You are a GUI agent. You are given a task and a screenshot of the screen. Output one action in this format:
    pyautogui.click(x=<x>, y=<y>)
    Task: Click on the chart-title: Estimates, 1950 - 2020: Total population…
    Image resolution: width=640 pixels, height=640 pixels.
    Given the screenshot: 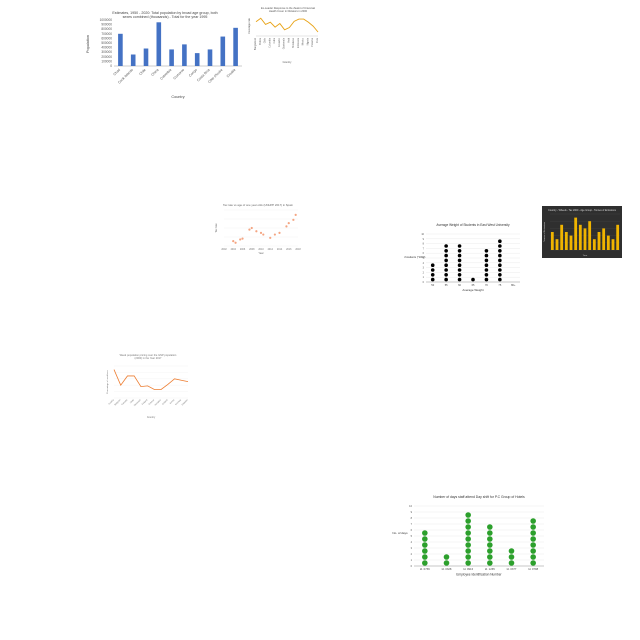 What is the action you would take?
    pyautogui.click(x=164, y=15)
    